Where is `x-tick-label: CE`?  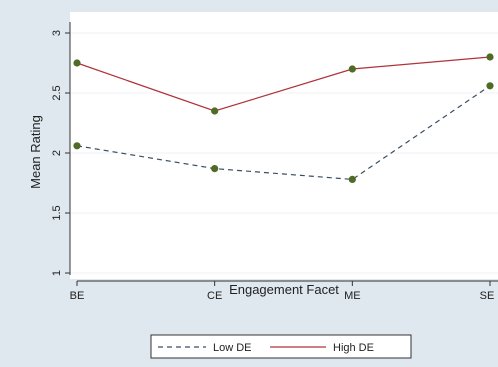
x-tick-label: CE is located at coordinates (214, 296).